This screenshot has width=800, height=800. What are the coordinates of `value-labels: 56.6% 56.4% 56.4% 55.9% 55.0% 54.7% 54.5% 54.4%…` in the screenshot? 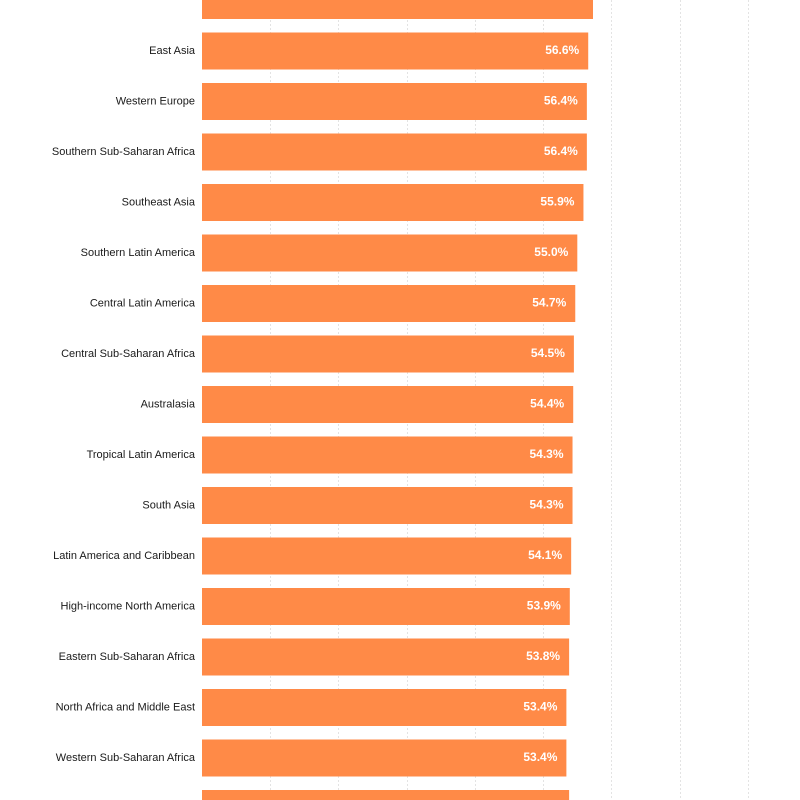 It's located at (551, 403).